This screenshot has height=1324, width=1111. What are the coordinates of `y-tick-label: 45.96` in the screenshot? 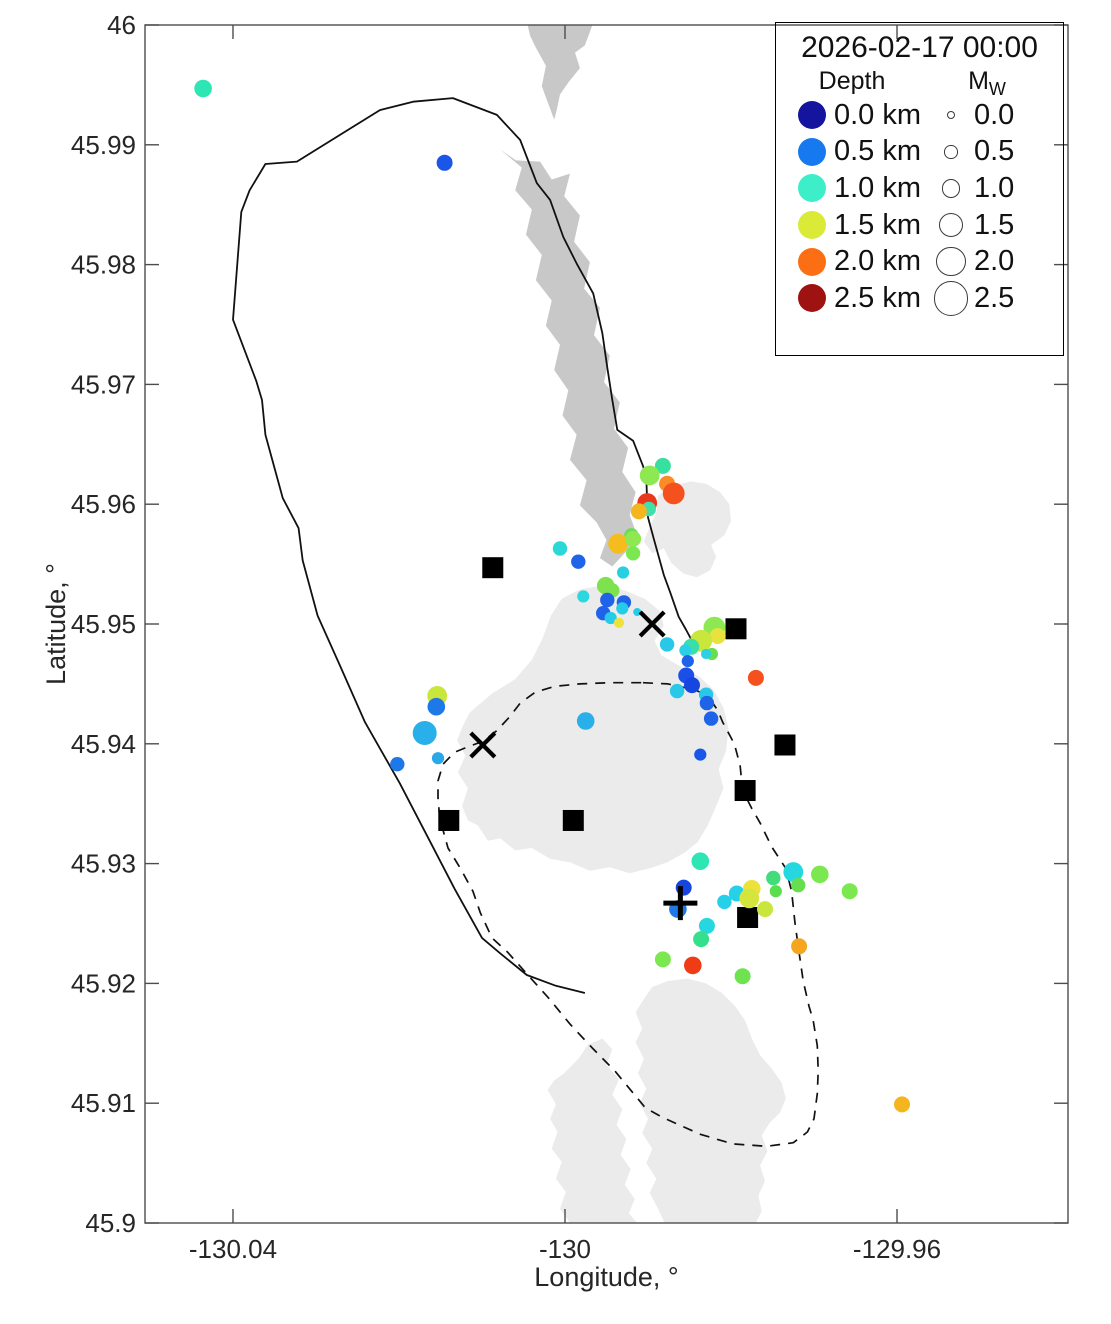 It's located at (103, 504).